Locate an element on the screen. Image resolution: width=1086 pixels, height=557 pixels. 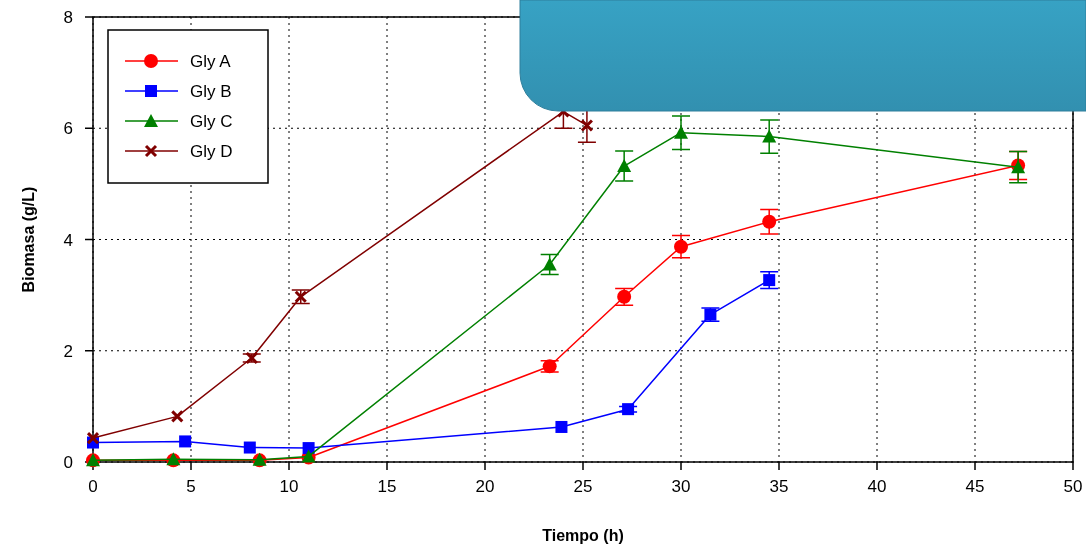
x-axis-title: Tiempo (h) is located at coordinates (583, 535).